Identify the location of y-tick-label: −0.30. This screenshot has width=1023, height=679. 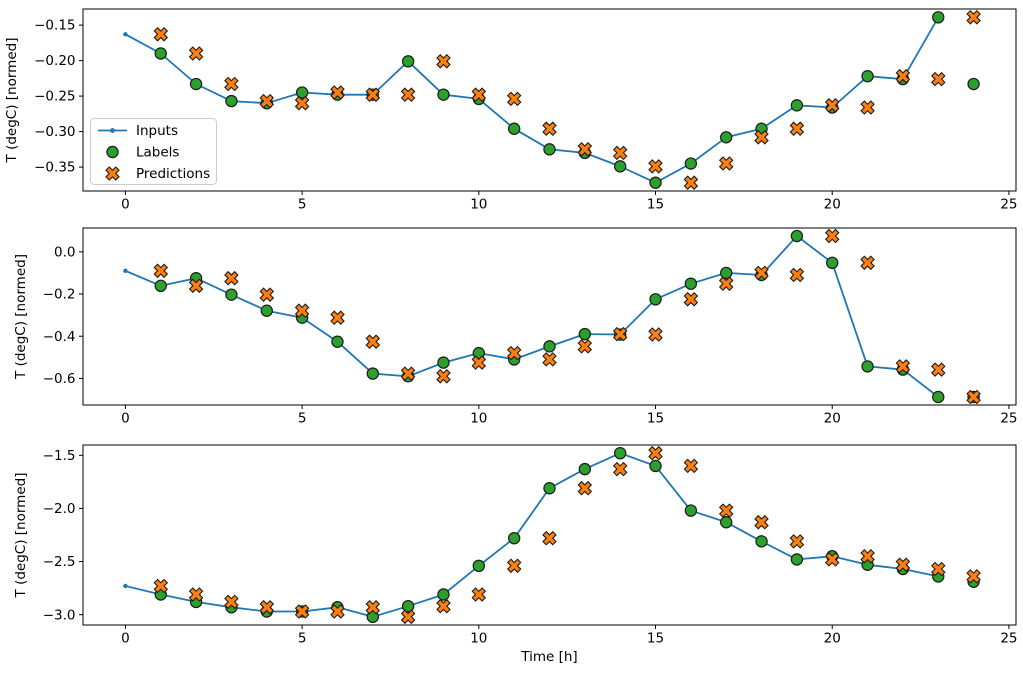
(54, 132).